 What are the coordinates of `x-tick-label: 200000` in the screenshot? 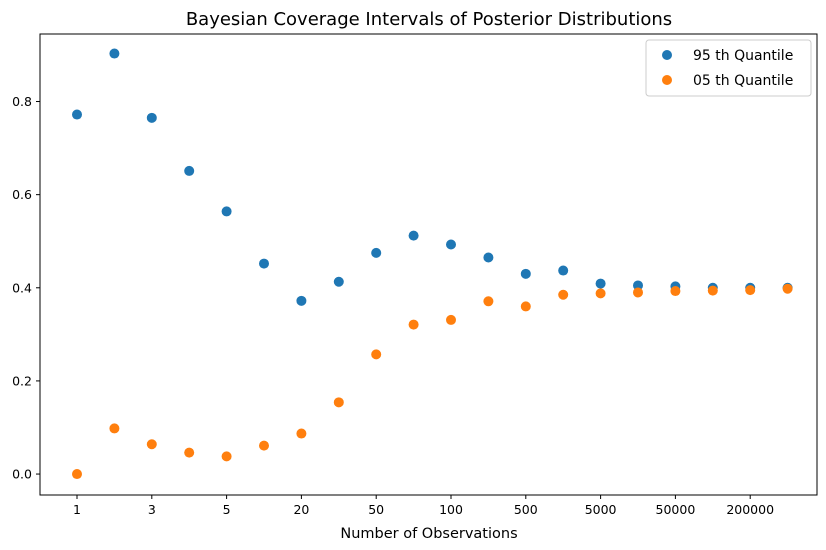 It's located at (750, 509).